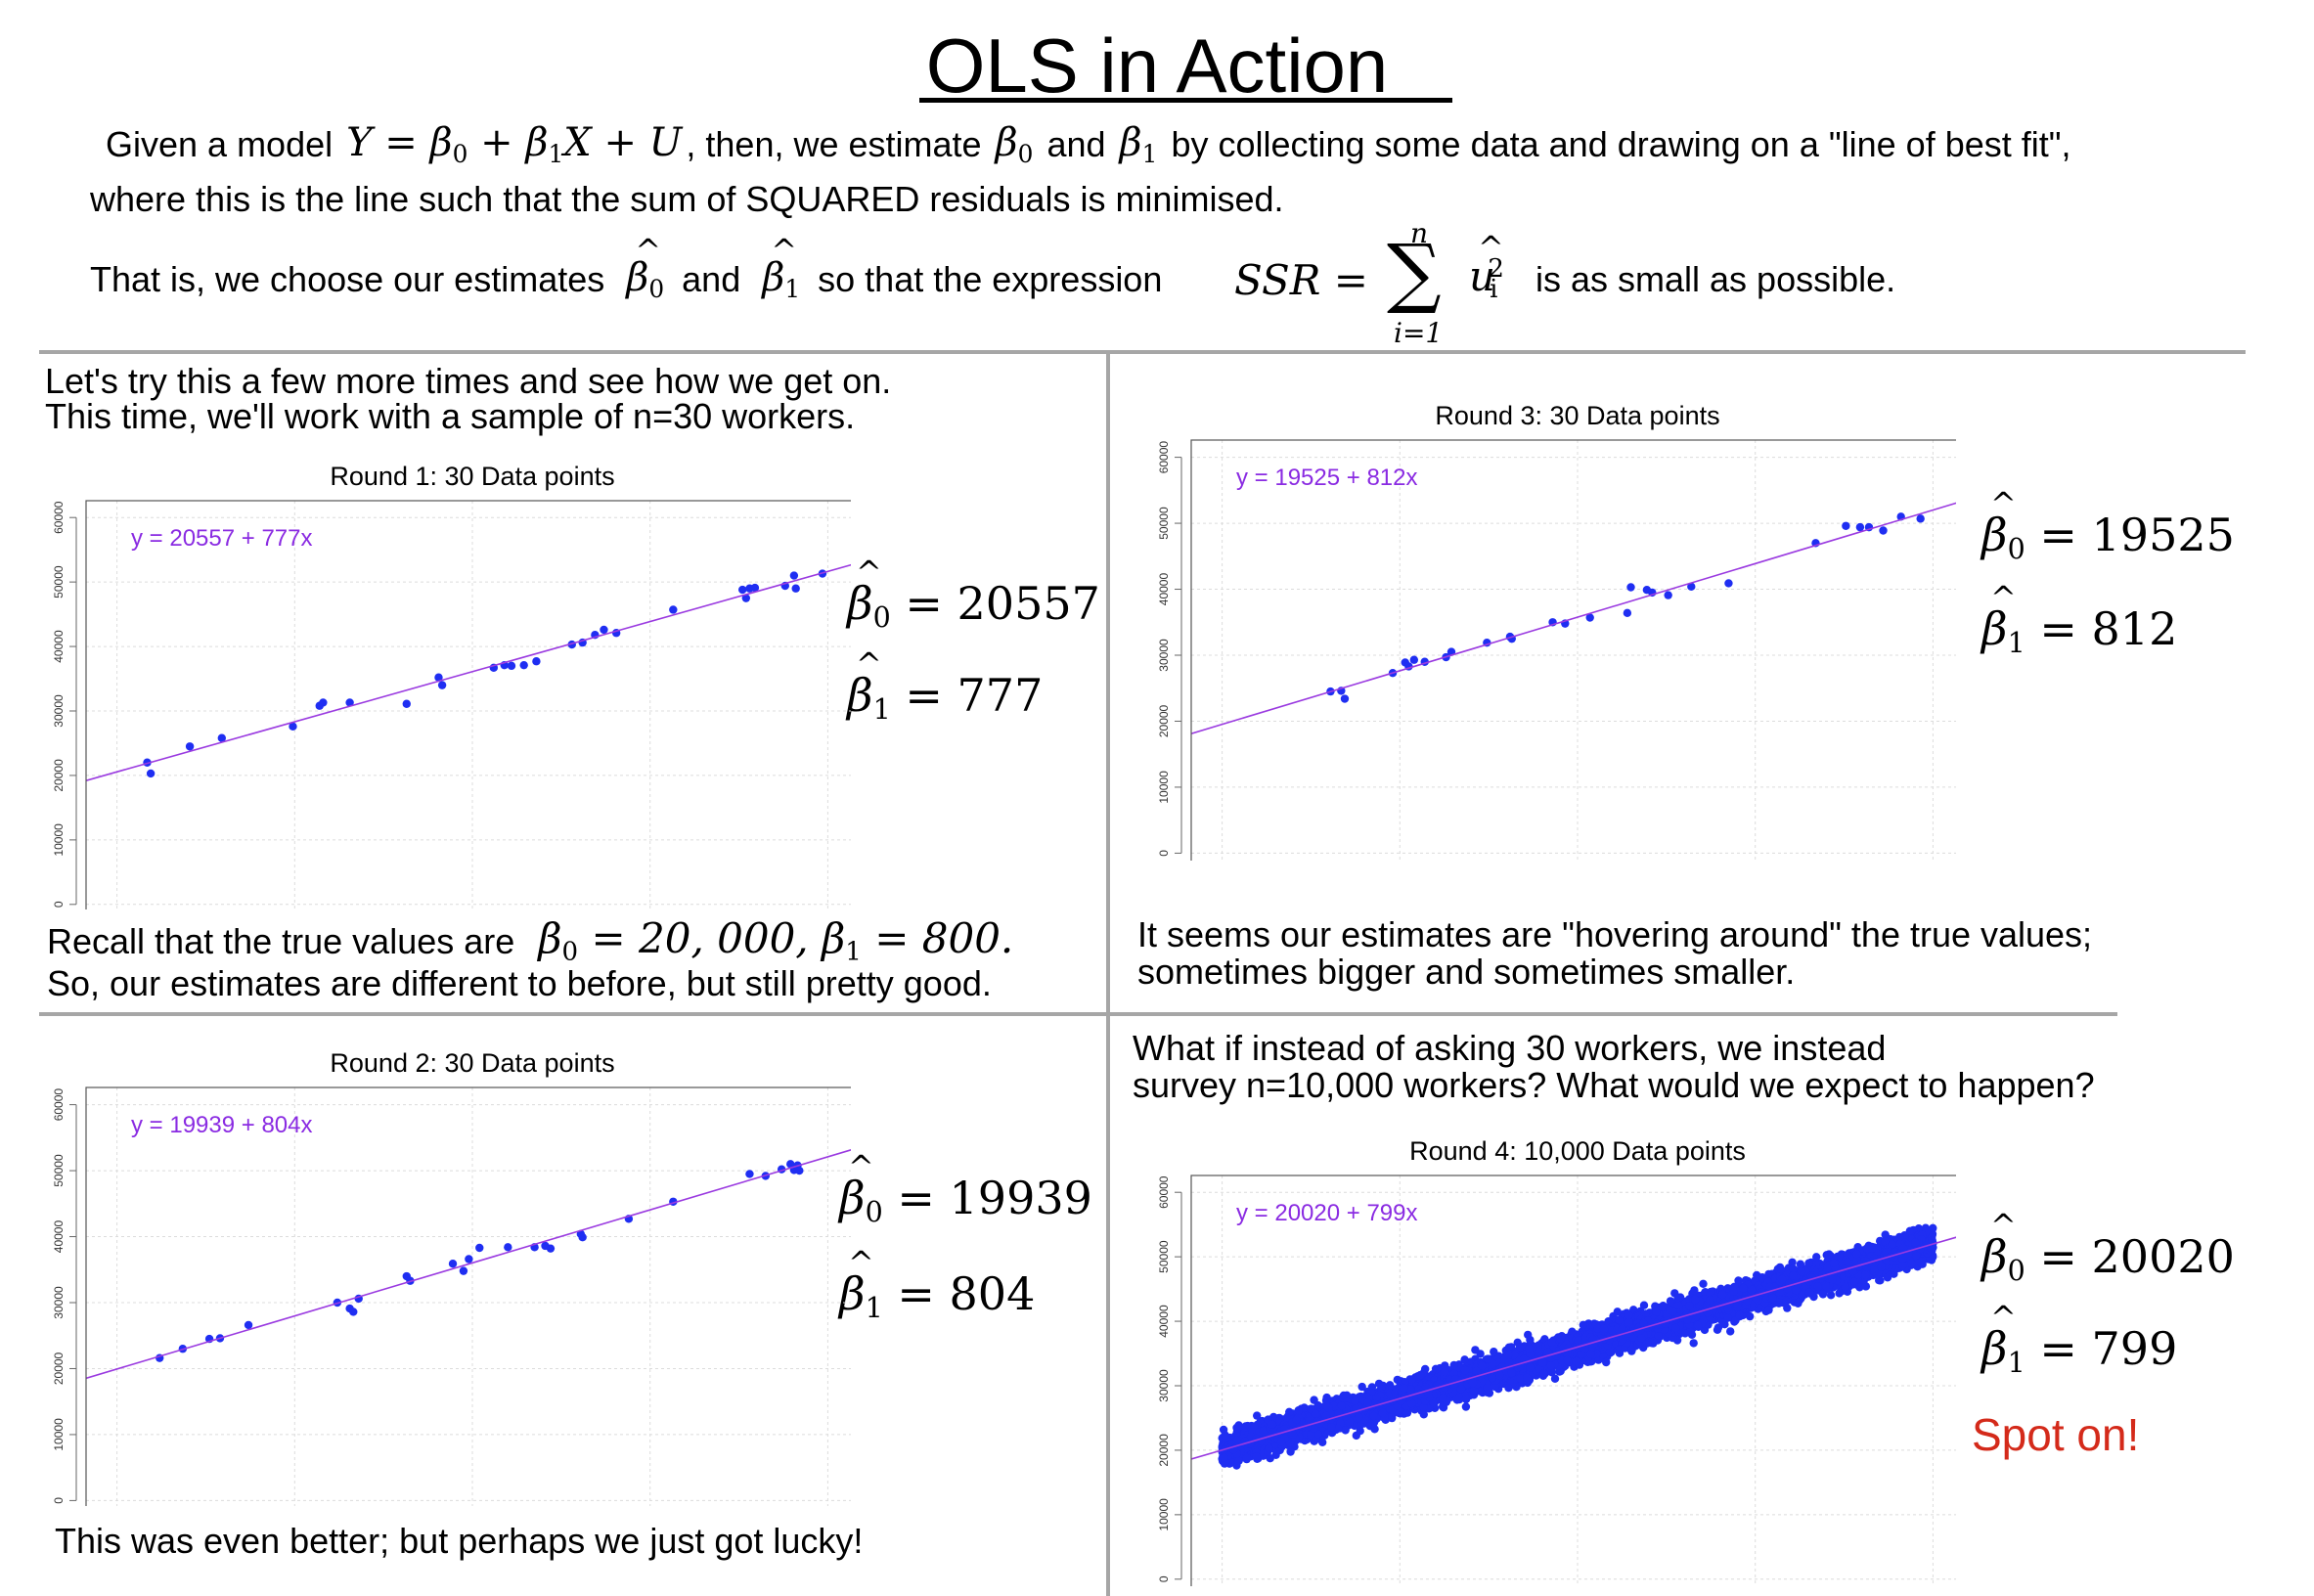 The width and height of the screenshot is (2314, 1596). Describe the element at coordinates (221, 1125) in the screenshot. I see `regression-equation: y = 19939 + 804x` at that location.